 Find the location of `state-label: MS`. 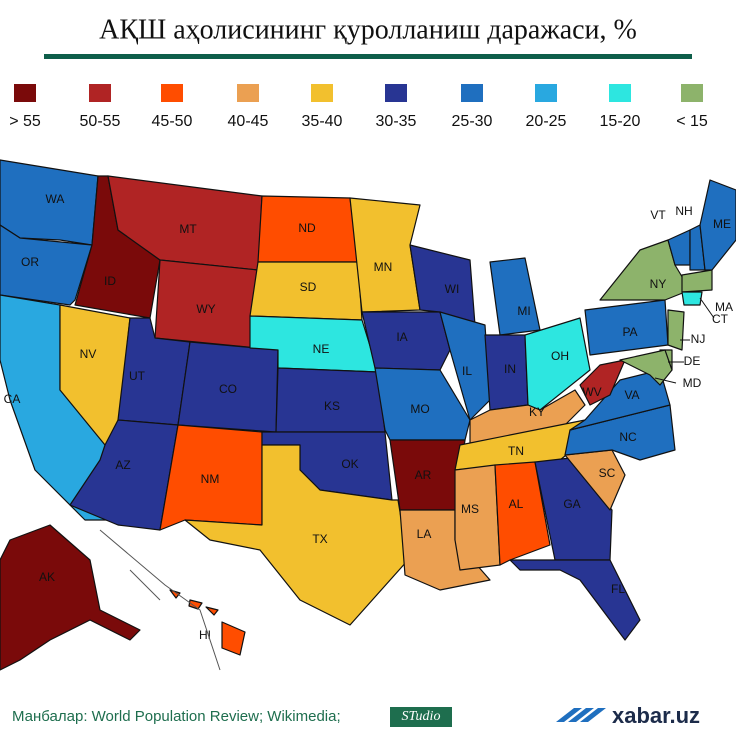

state-label: MS is located at coordinates (470, 509).